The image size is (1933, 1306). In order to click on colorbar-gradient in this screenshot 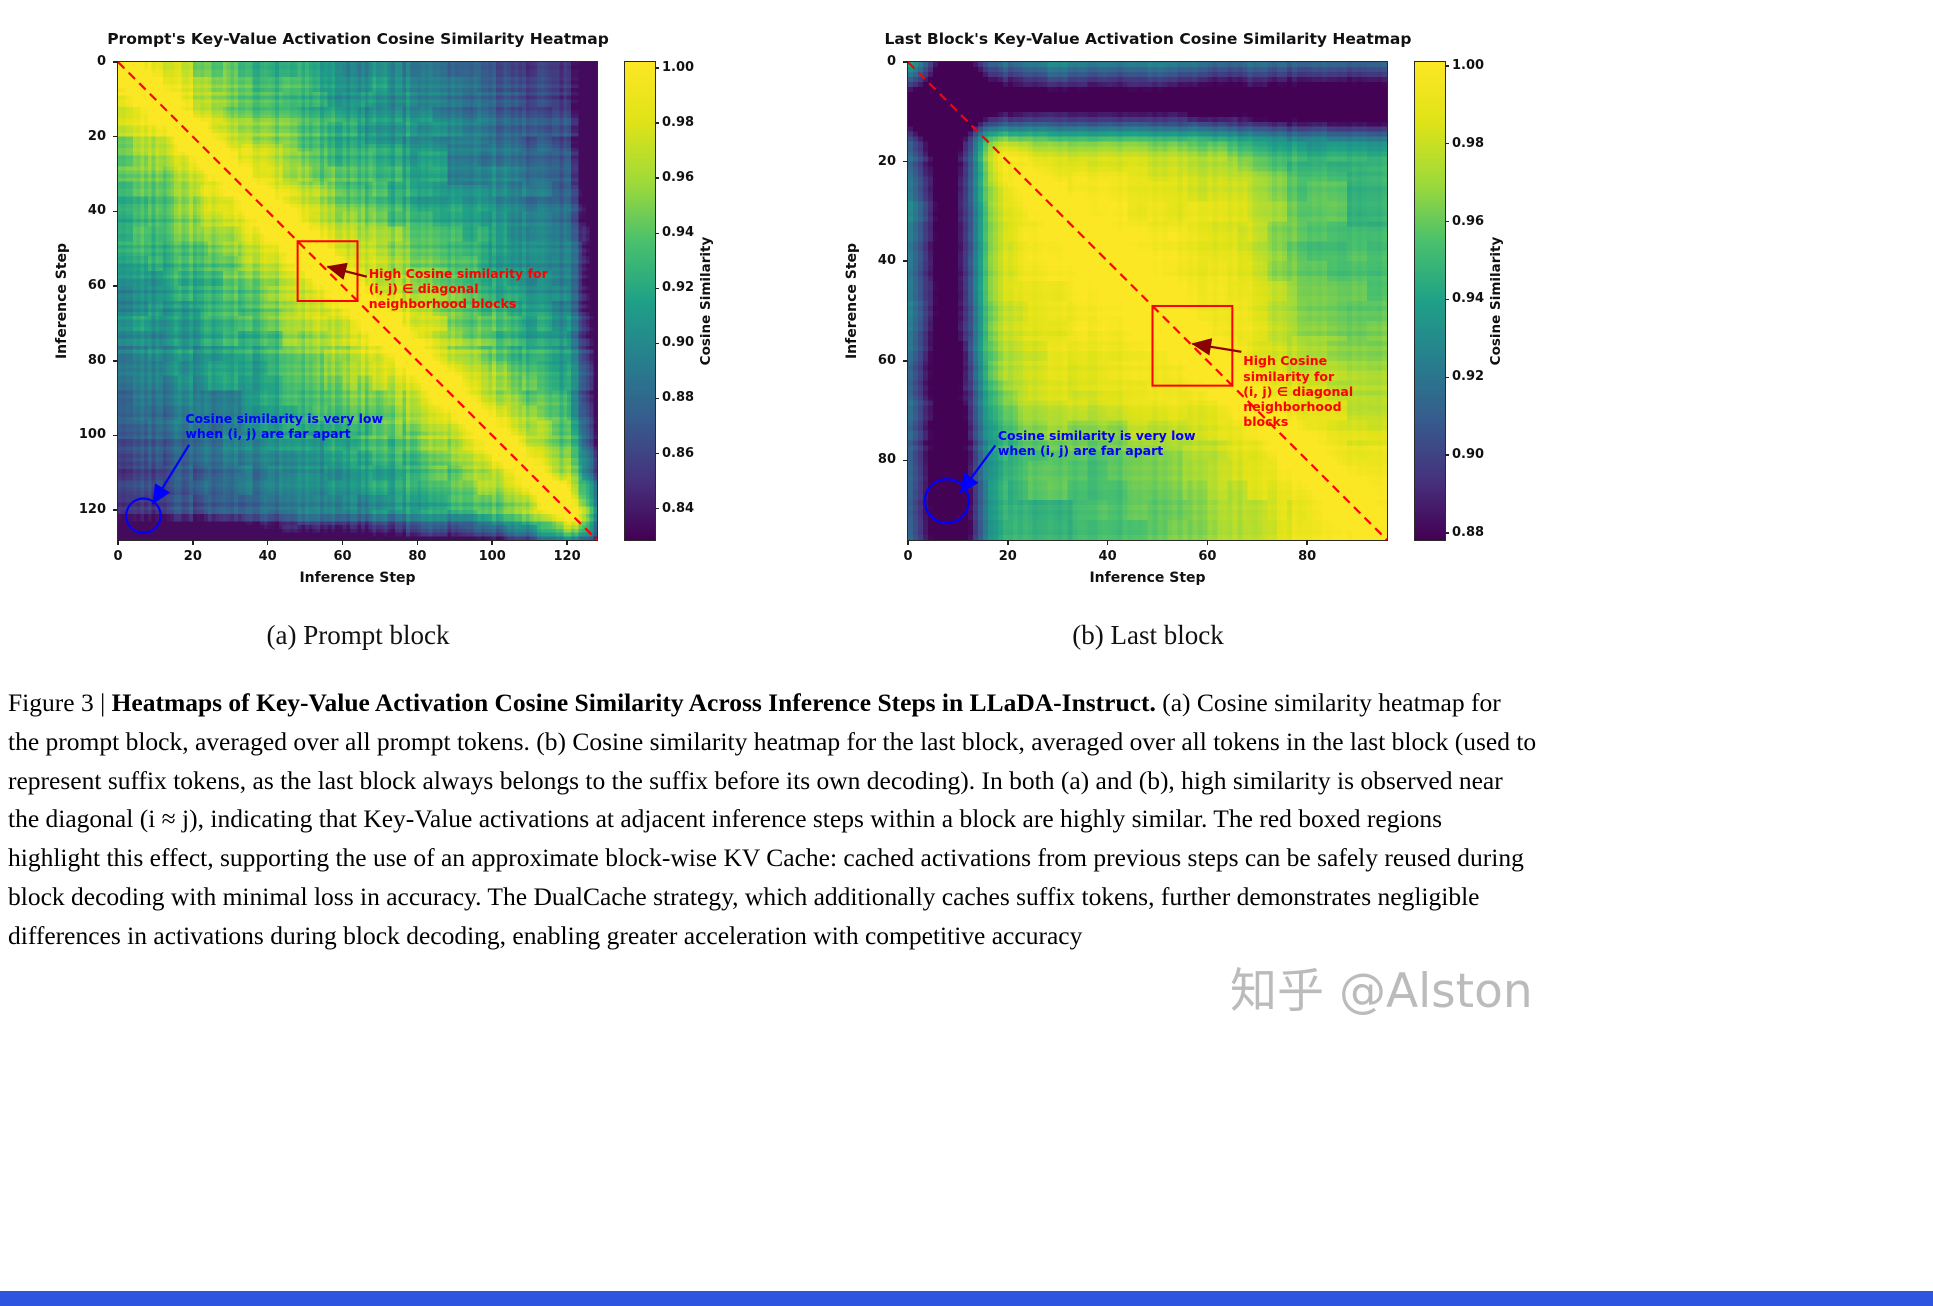, I will do `click(640, 301)`.